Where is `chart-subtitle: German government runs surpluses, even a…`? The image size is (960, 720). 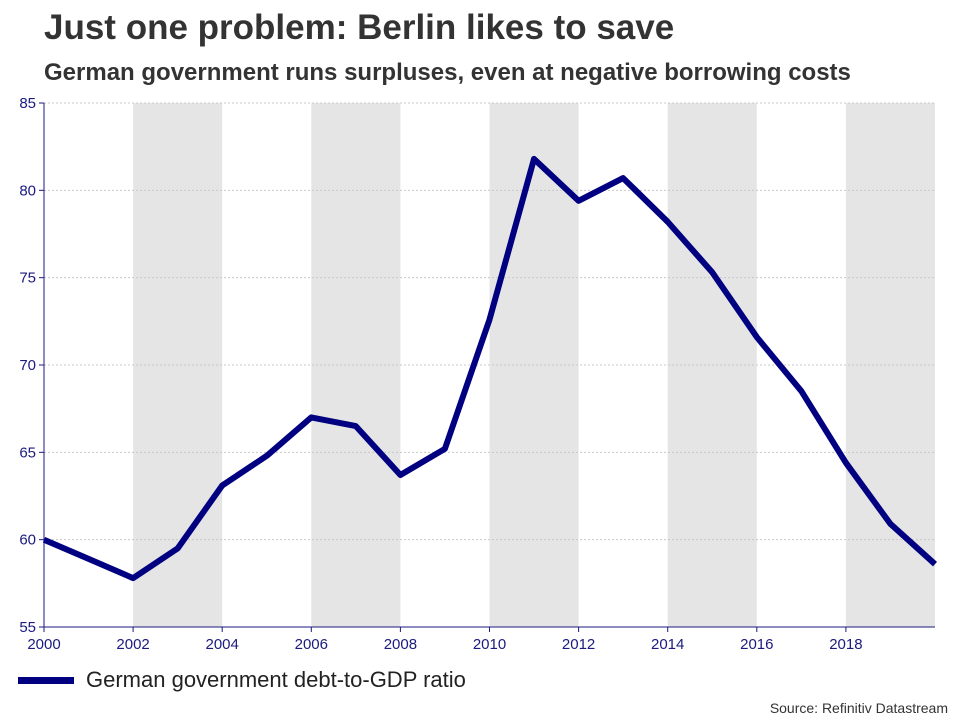
chart-subtitle: German government runs surpluses, even a… is located at coordinates (447, 72).